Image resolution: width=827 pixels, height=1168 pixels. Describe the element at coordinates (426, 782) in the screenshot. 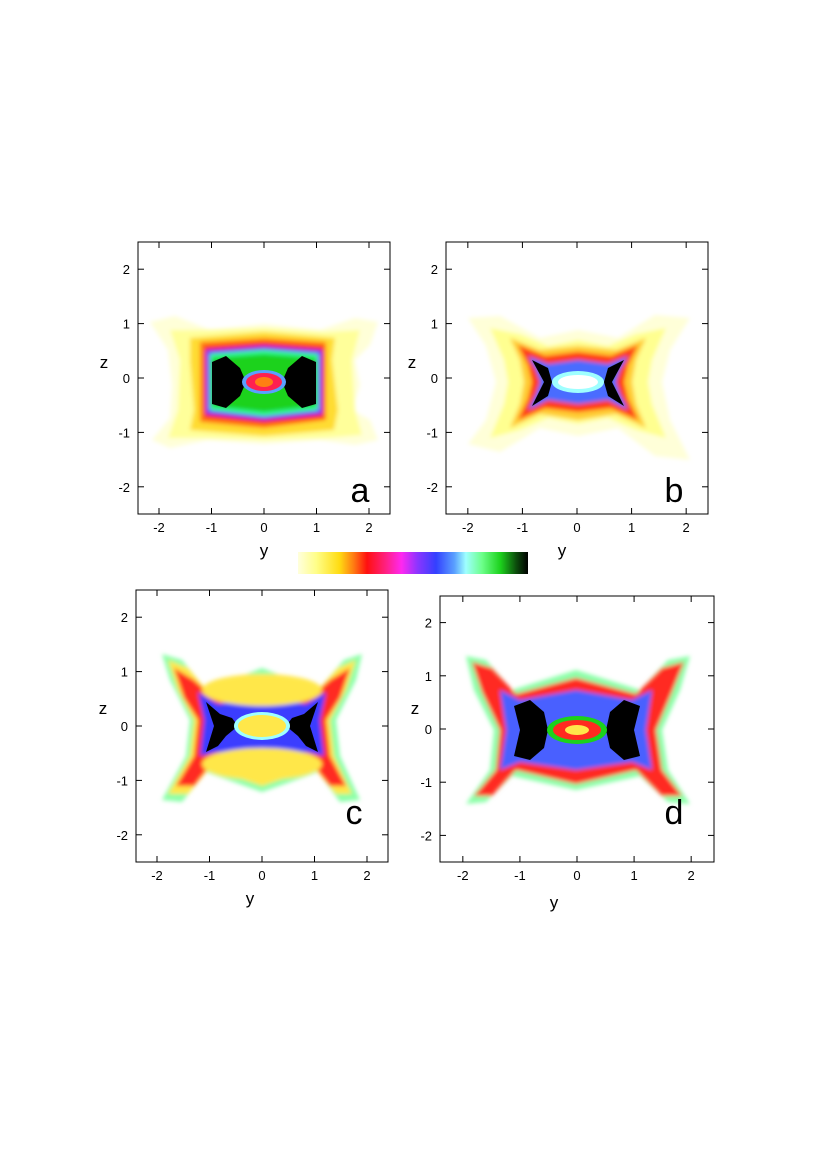

I see `panel-d-ytick-label: -1` at that location.